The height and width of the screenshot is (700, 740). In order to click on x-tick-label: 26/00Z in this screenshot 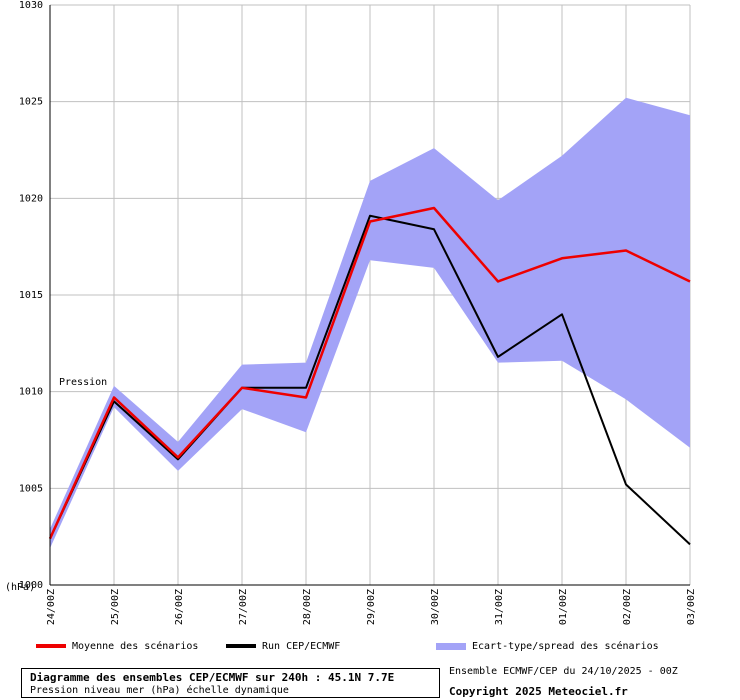, I will do `click(179, 607)`.